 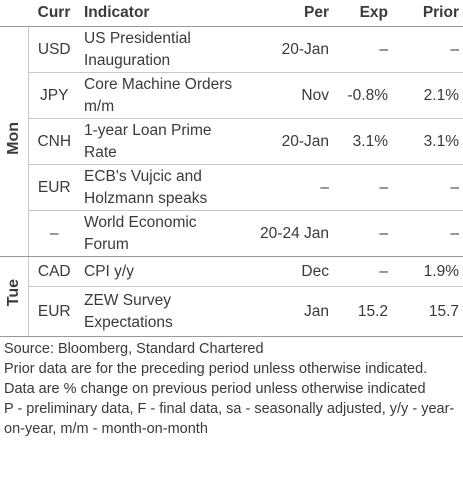 I want to click on table-row: EUR ZEW Survey Expectations Jan 15.2 15.7, so click(x=231, y=311).